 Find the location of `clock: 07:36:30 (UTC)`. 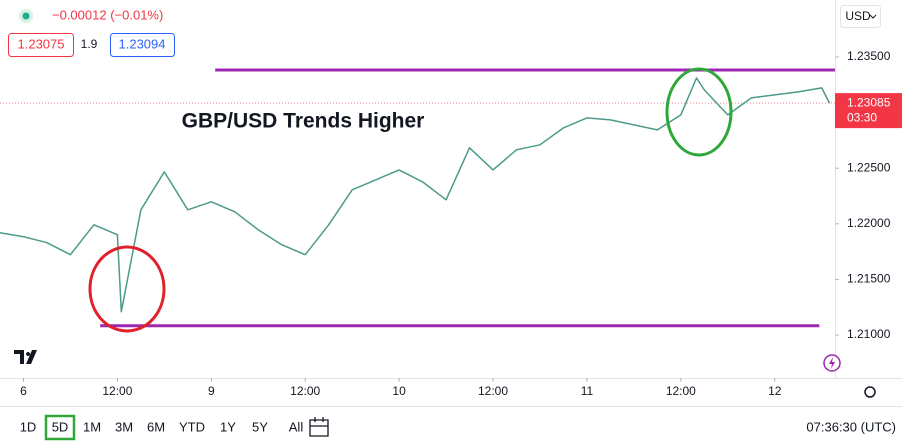

clock: 07:36:30 (UTC) is located at coordinates (851, 426).